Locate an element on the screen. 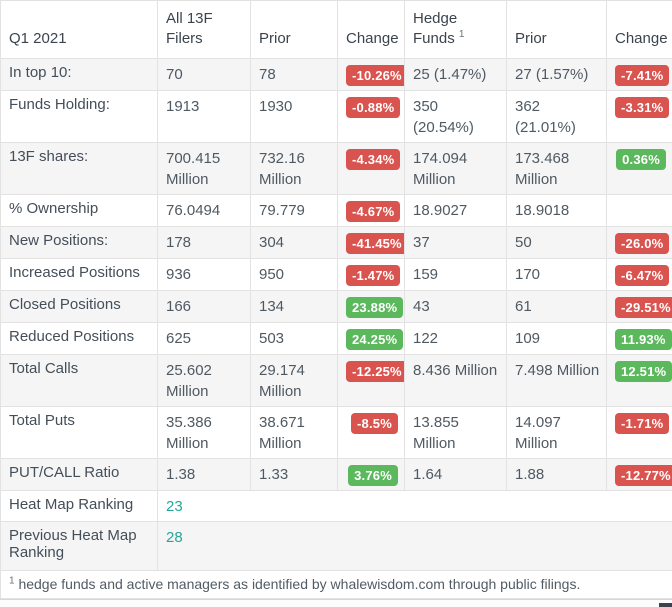  cell-value: 29.174 Million is located at coordinates (294, 381).